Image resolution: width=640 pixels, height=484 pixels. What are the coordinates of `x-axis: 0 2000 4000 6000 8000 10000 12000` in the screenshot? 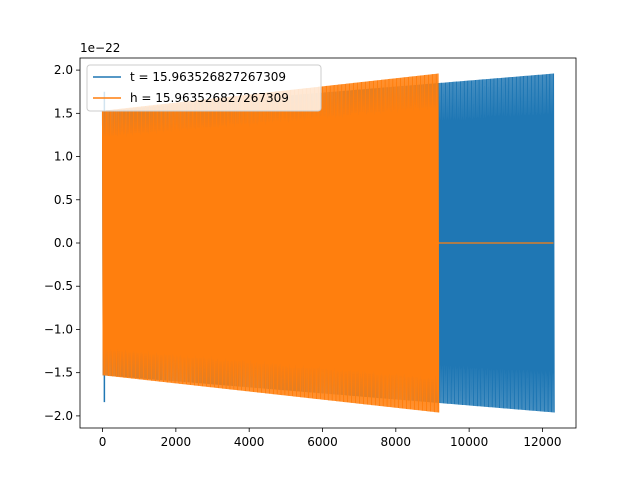 It's located at (330, 438).